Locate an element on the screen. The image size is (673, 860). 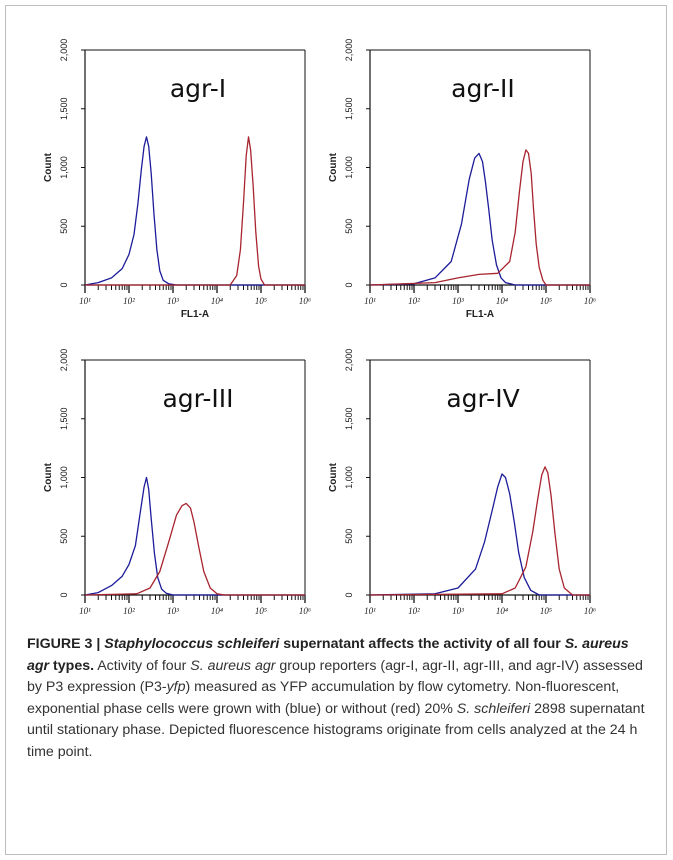
figure-label: FIGURE 3 | is located at coordinates (64, 644).